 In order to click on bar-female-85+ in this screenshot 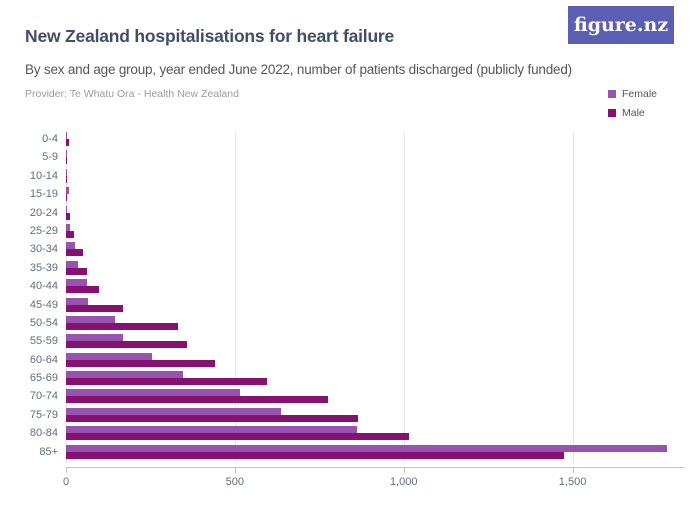, I will do `click(367, 448)`.